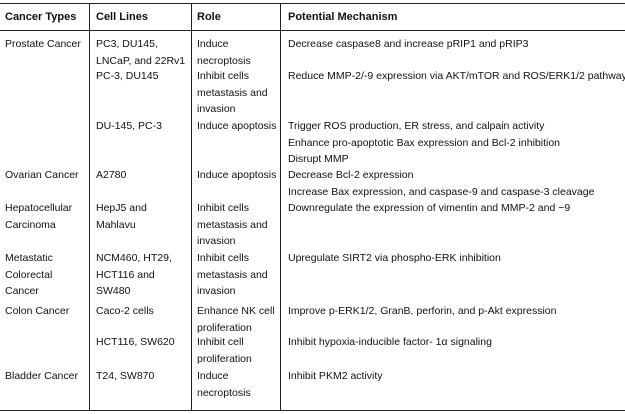 The image size is (625, 414). Describe the element at coordinates (39, 208) in the screenshot. I see `cancer-type-cell: Hepatocellular` at that location.